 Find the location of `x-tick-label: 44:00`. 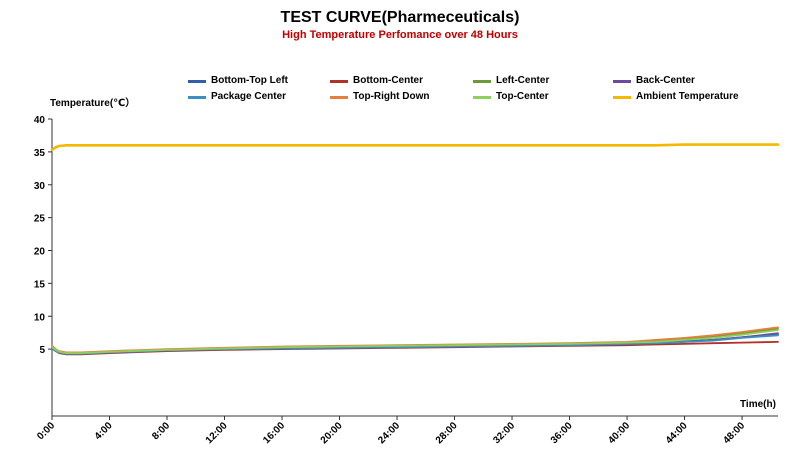

x-tick-label: 44:00 is located at coordinates (677, 433).